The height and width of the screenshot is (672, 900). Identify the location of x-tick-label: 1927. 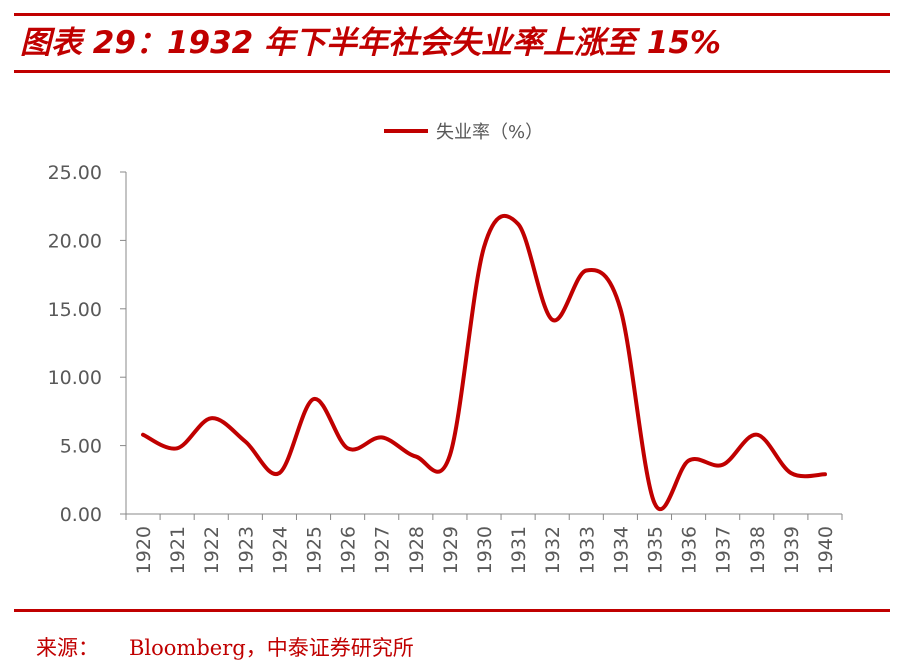
(383, 550).